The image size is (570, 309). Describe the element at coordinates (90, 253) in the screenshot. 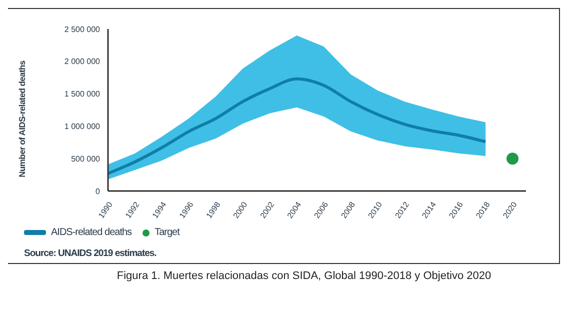

I see `source-note: Source: UNAIDS 2019 estimates.` at that location.